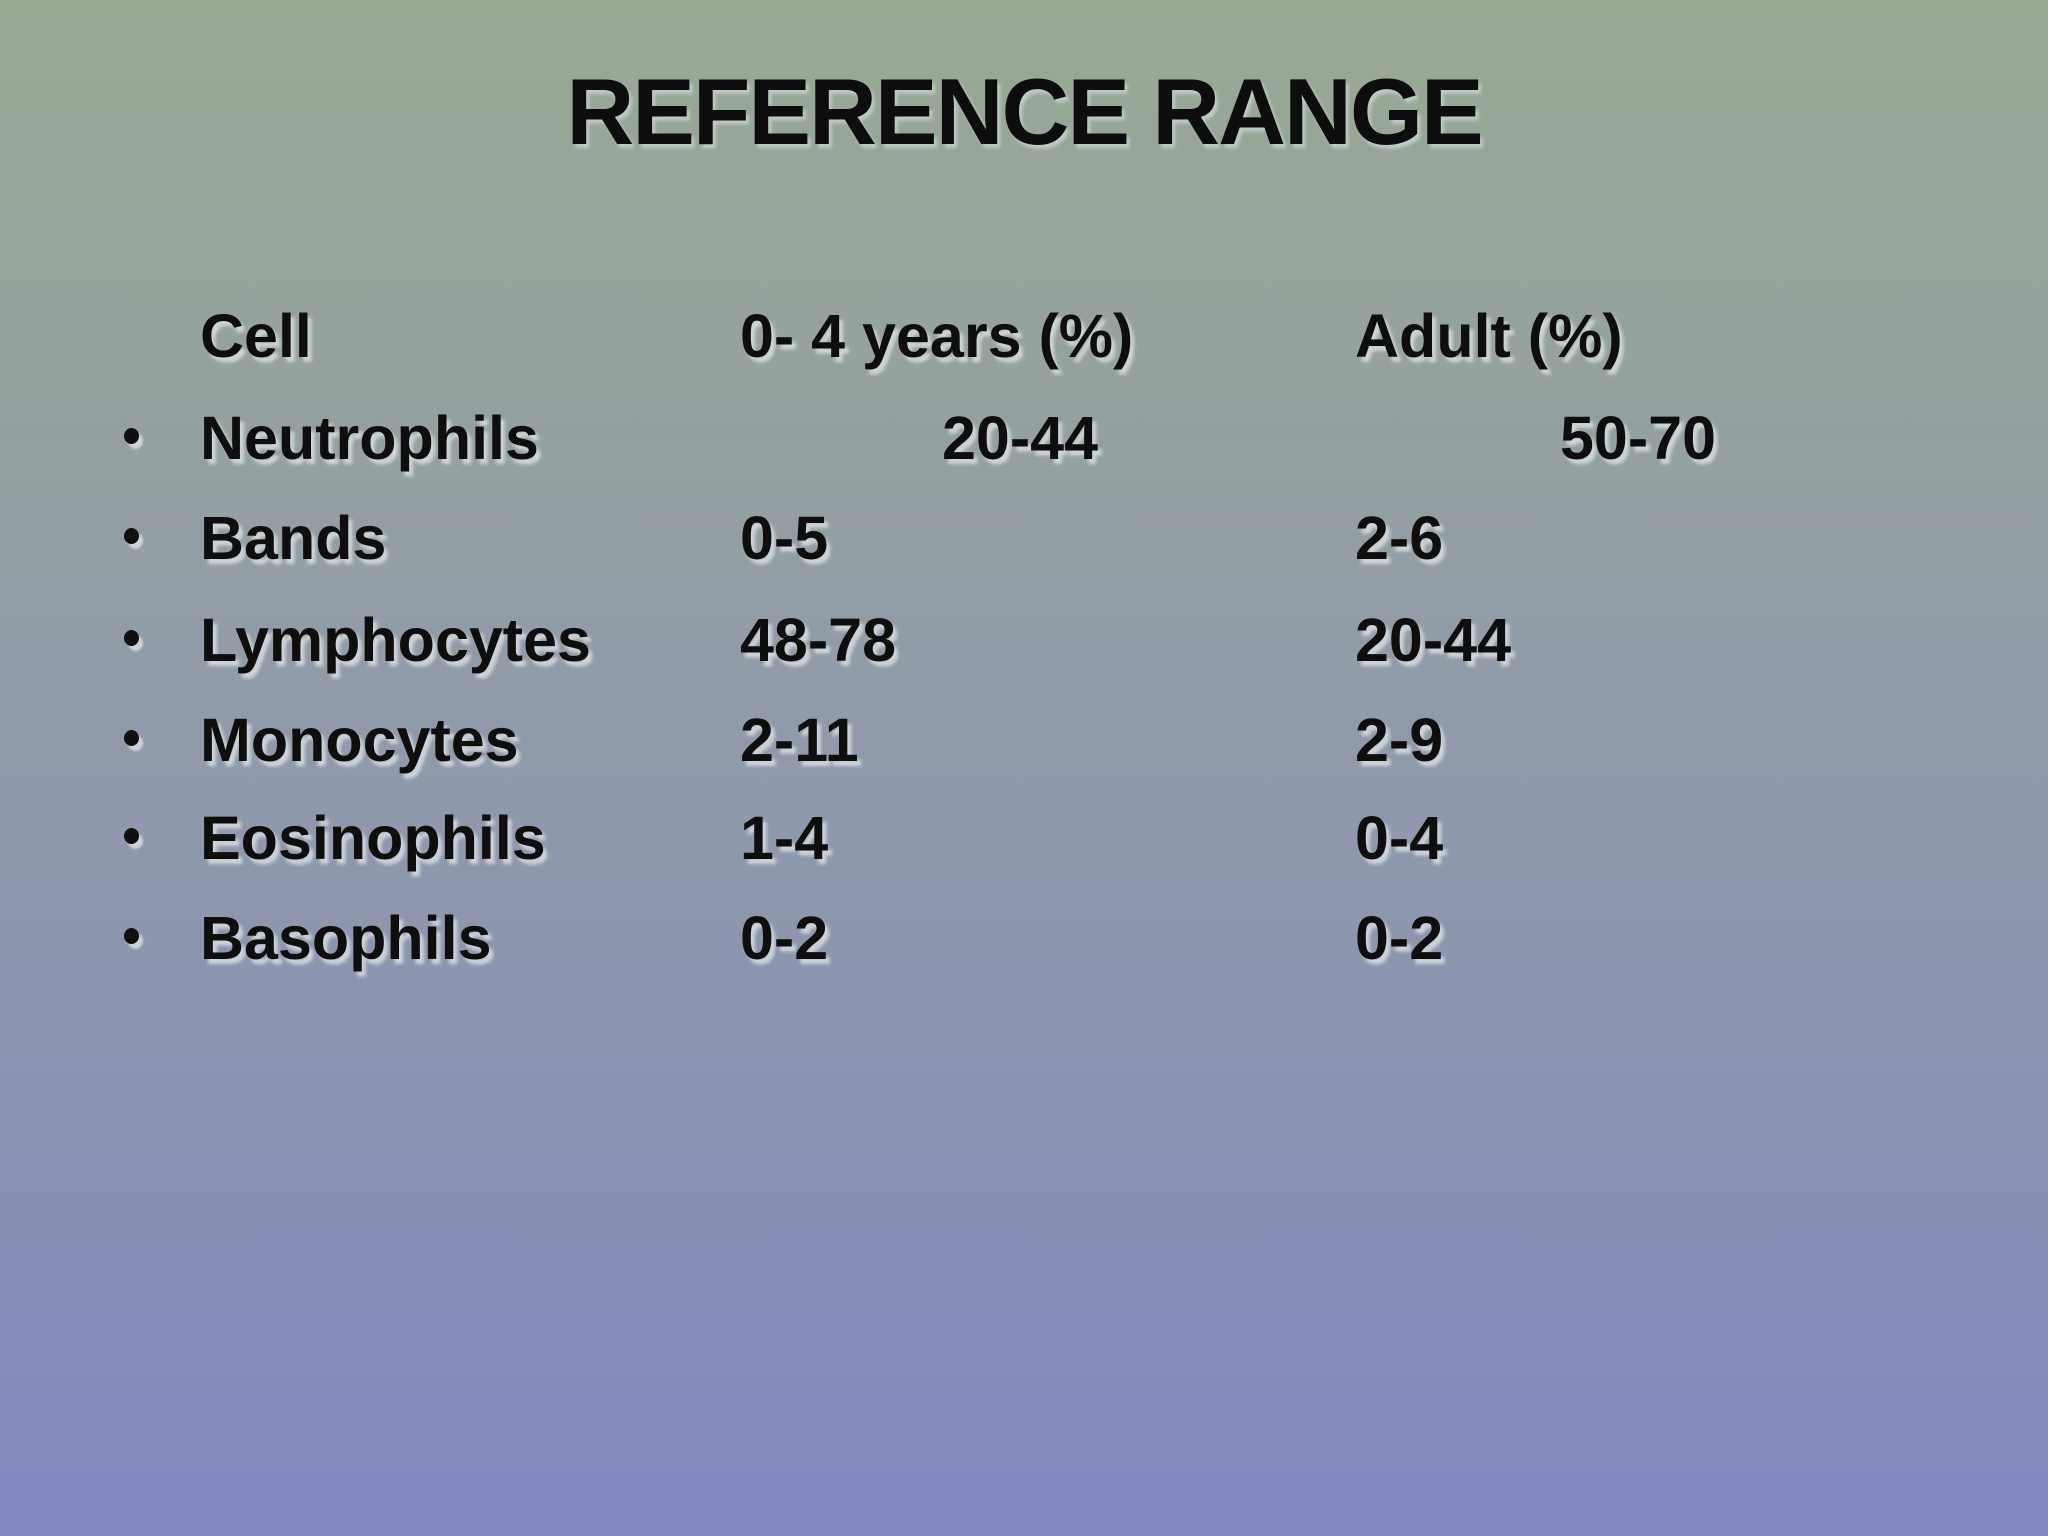 This screenshot has width=2048, height=1536. What do you see at coordinates (1024, 640) in the screenshot?
I see `table-row-lymphocytes: Lymphocytes 48-78 20-44` at bounding box center [1024, 640].